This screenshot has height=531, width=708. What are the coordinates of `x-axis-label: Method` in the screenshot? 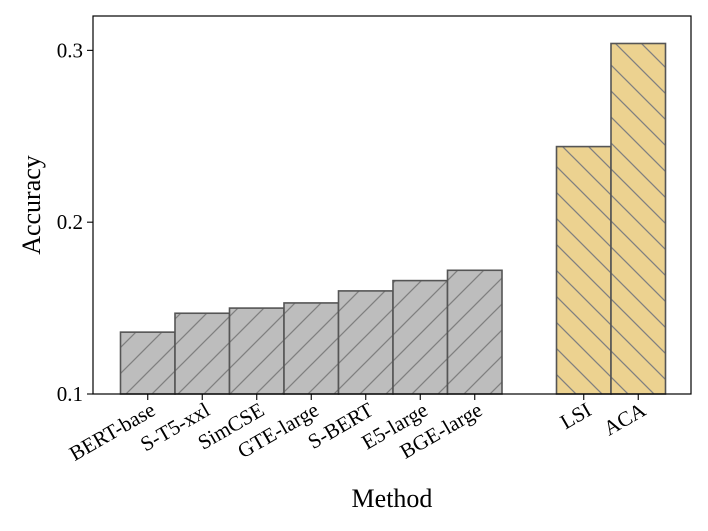 It's located at (392, 498).